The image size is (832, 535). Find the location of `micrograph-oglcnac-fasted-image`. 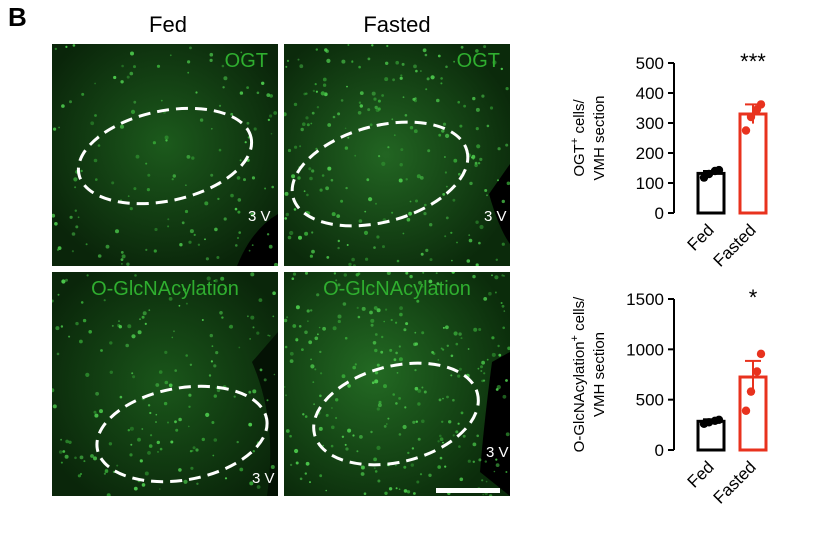

micrograph-oglcnac-fasted-image is located at coordinates (397, 384).